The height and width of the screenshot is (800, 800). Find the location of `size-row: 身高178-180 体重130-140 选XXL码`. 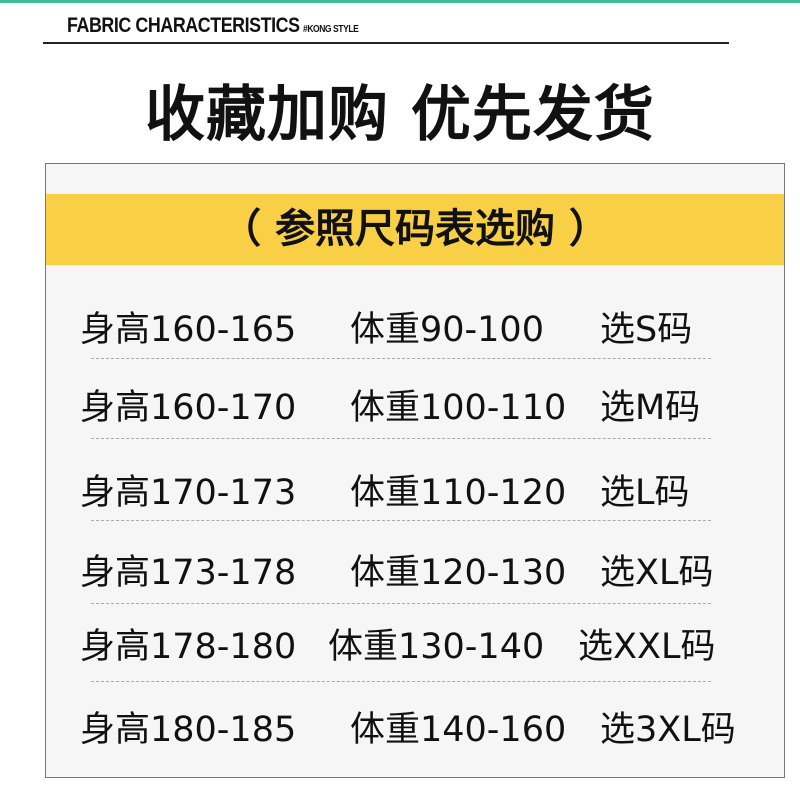

size-row: 身高178-180 体重130-140 选XXL码 is located at coordinates (415, 642).